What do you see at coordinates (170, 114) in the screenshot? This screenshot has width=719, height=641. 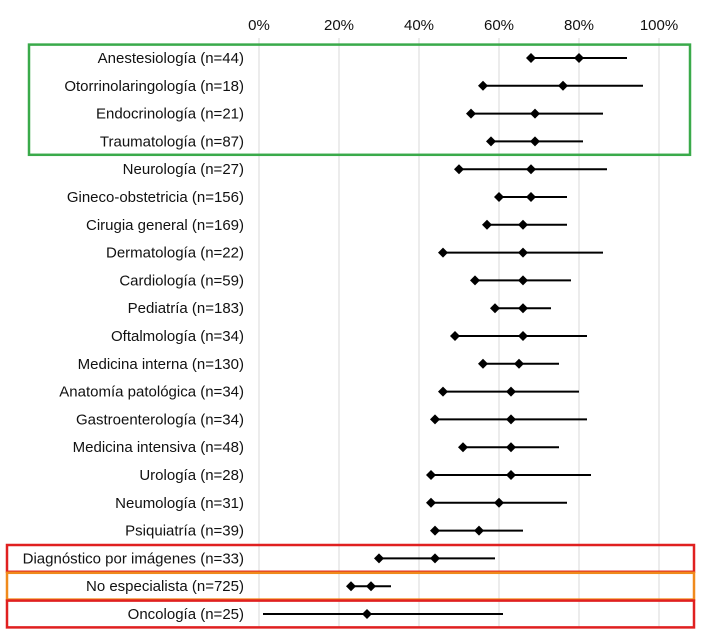 I see `category-label: Endocrinología (n=21)` at bounding box center [170, 114].